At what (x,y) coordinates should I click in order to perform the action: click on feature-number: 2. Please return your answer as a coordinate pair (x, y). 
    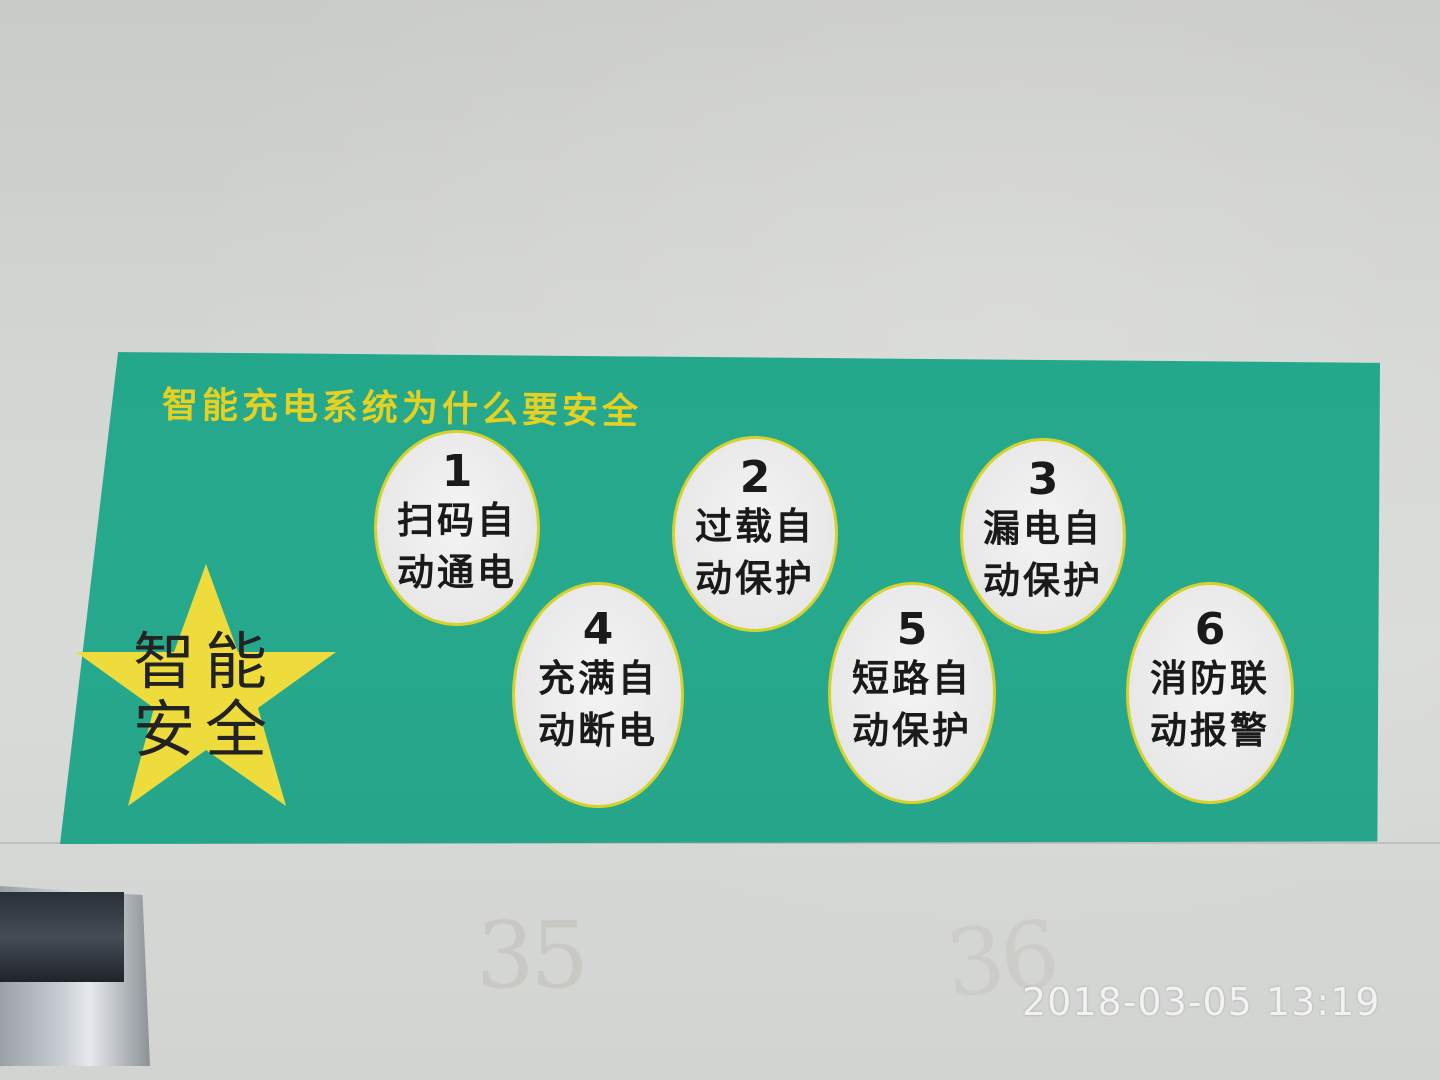
    Looking at the image, I should click on (755, 477).